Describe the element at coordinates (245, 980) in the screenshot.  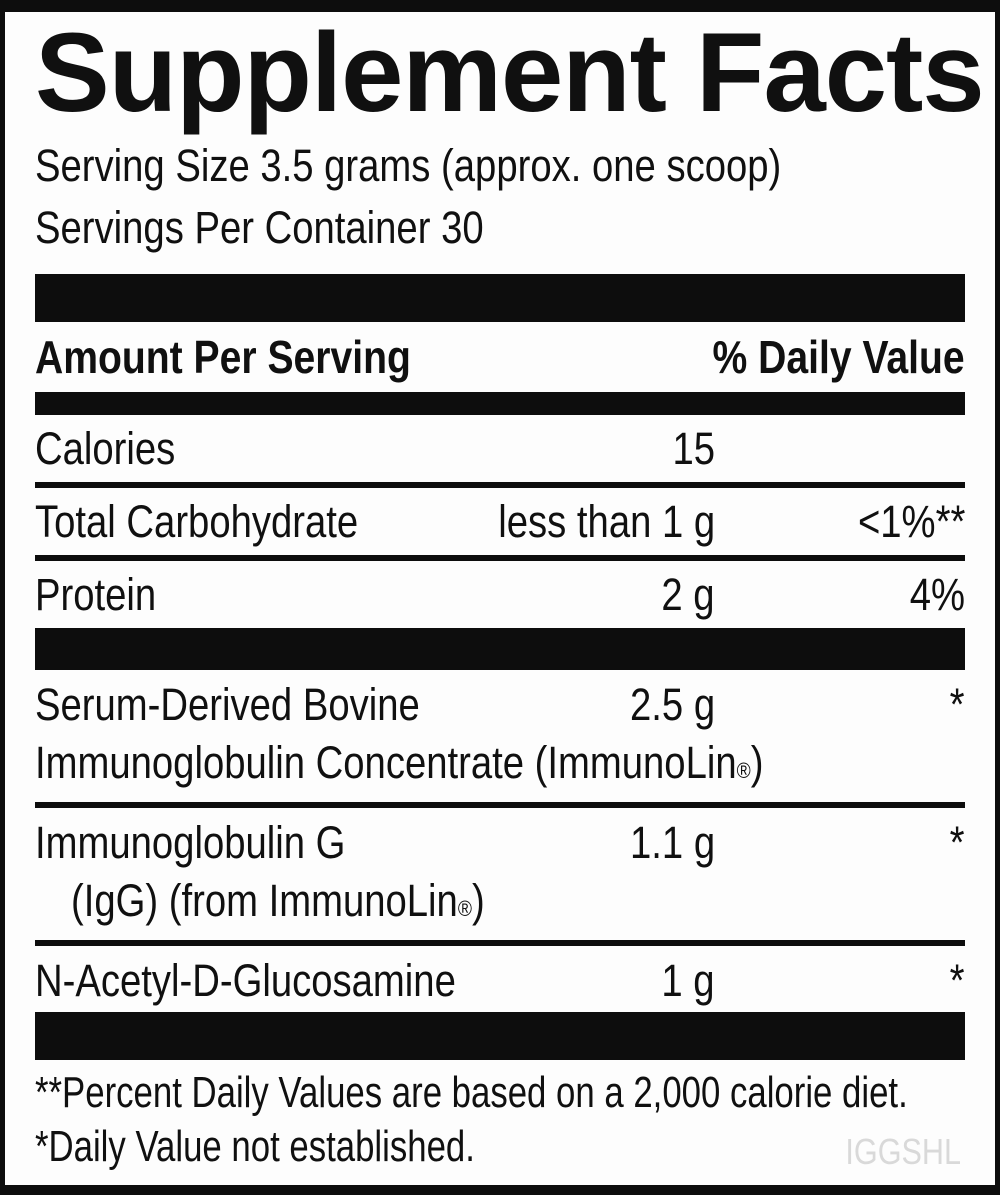
I see `ingredient-name-line1: N-Acetyl-D-Glucosamine` at that location.